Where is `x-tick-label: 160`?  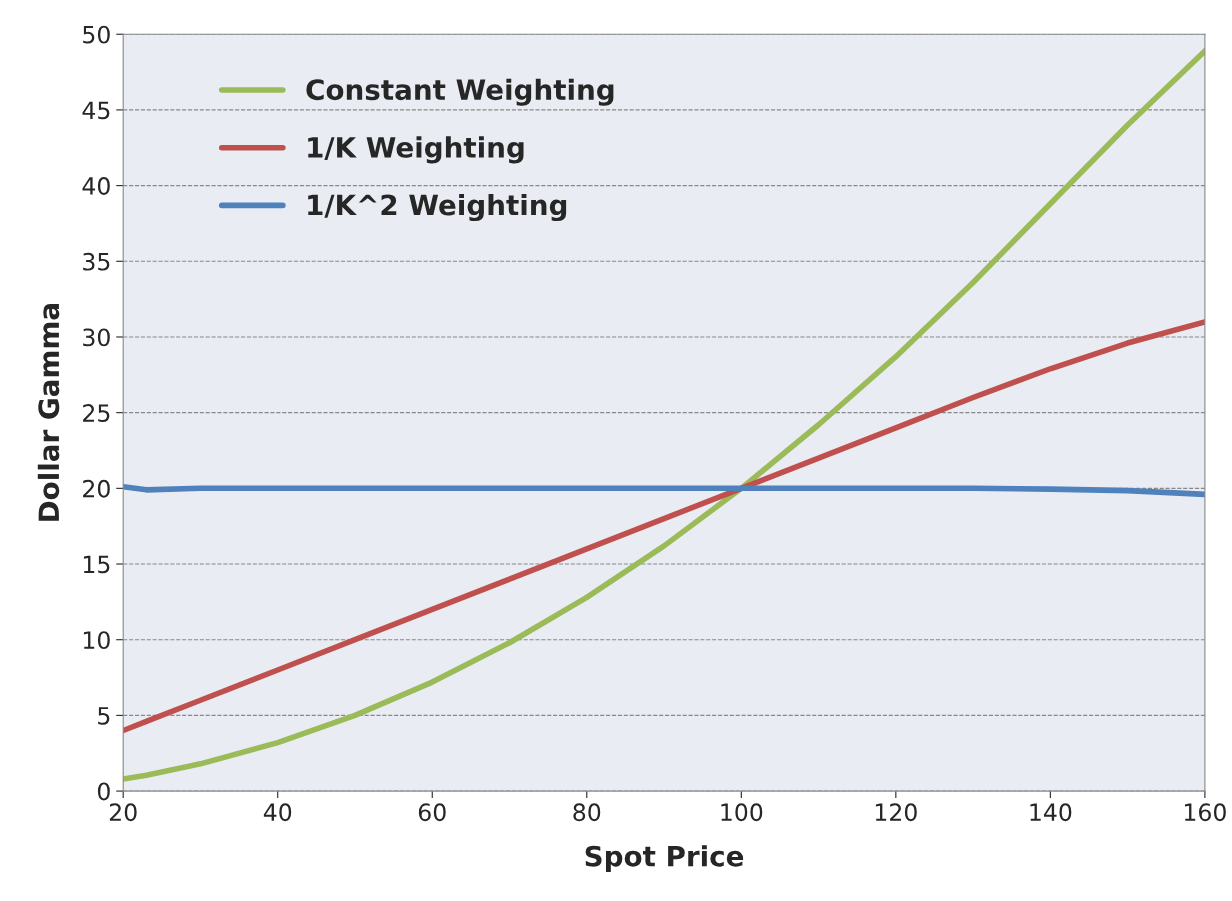
x-tick-label: 160 is located at coordinates (1205, 812).